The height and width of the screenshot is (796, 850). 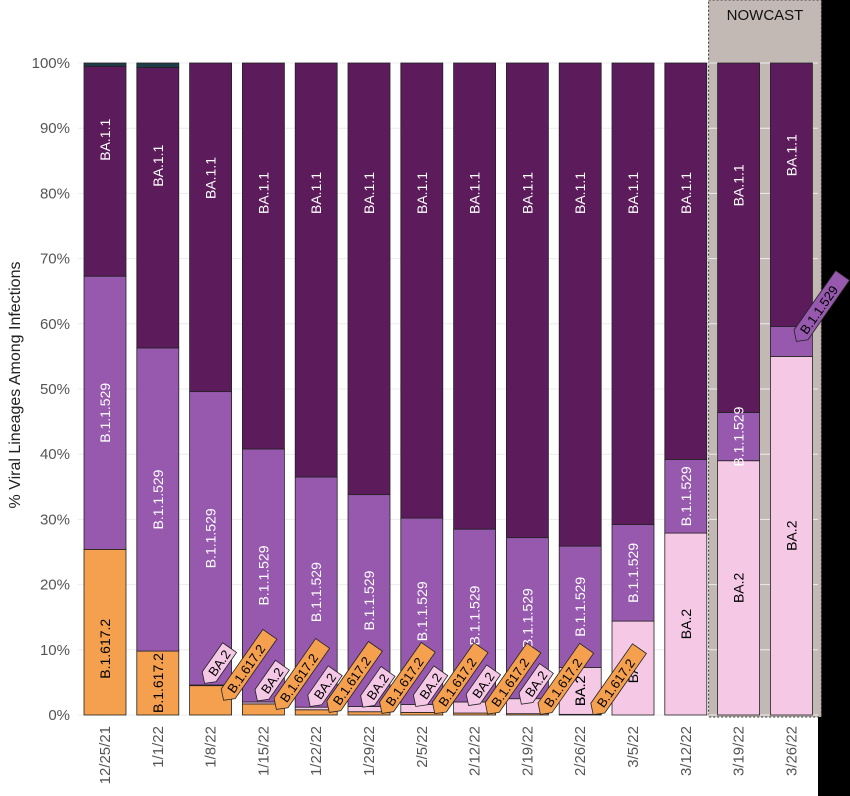 I want to click on y-tick-label: 90%, so click(x=55, y=128).